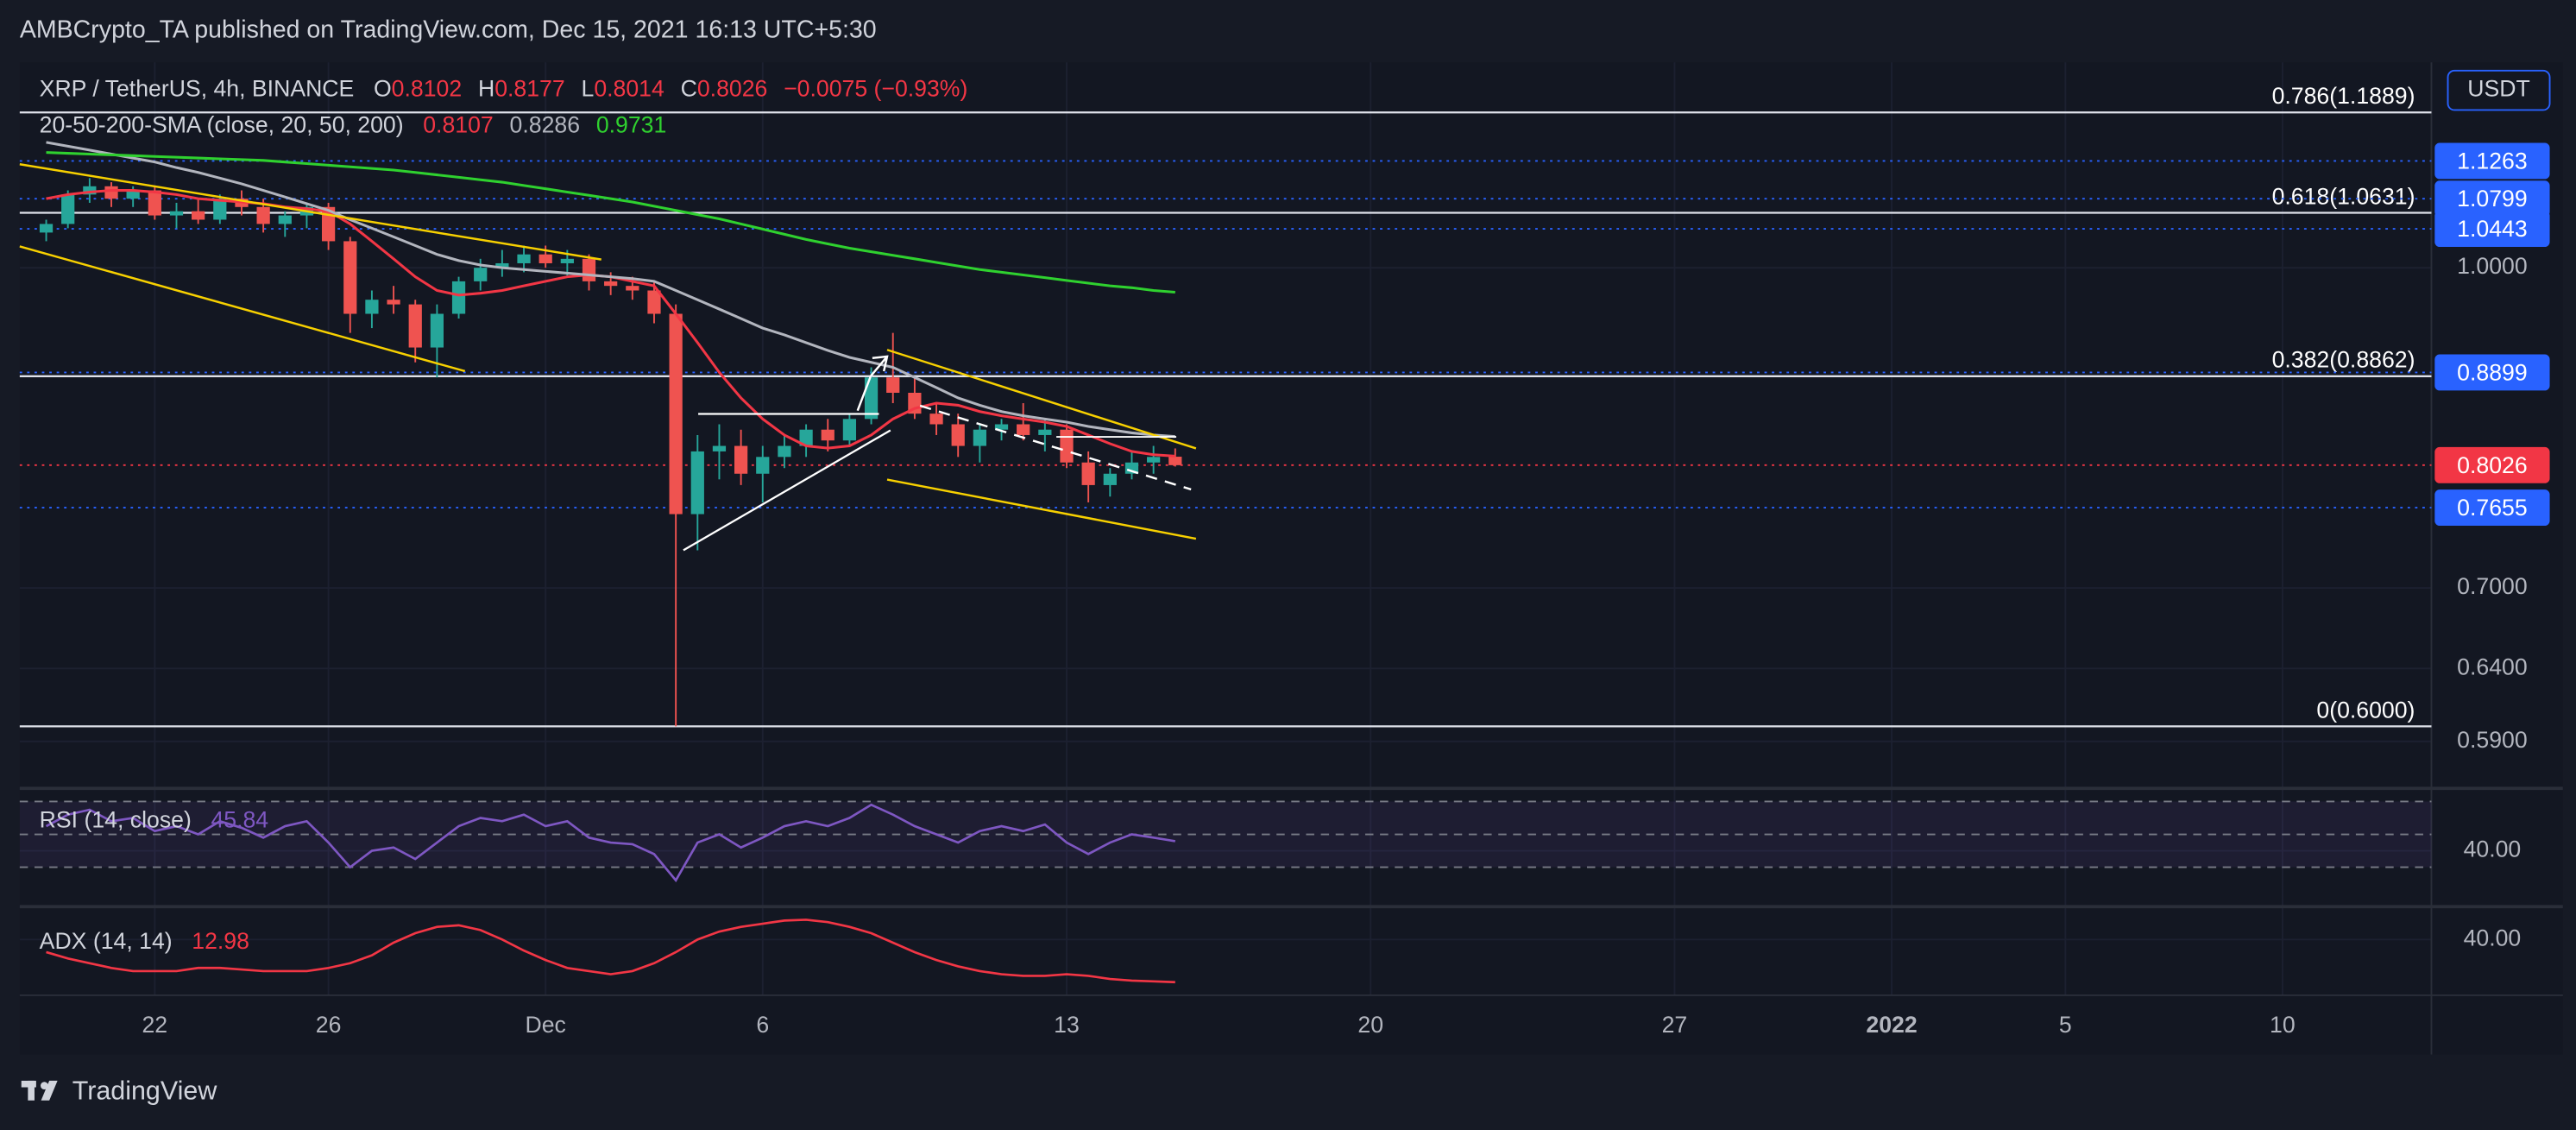 Image resolution: width=2576 pixels, height=1130 pixels. I want to click on sma-value: 0.8107, so click(458, 125).